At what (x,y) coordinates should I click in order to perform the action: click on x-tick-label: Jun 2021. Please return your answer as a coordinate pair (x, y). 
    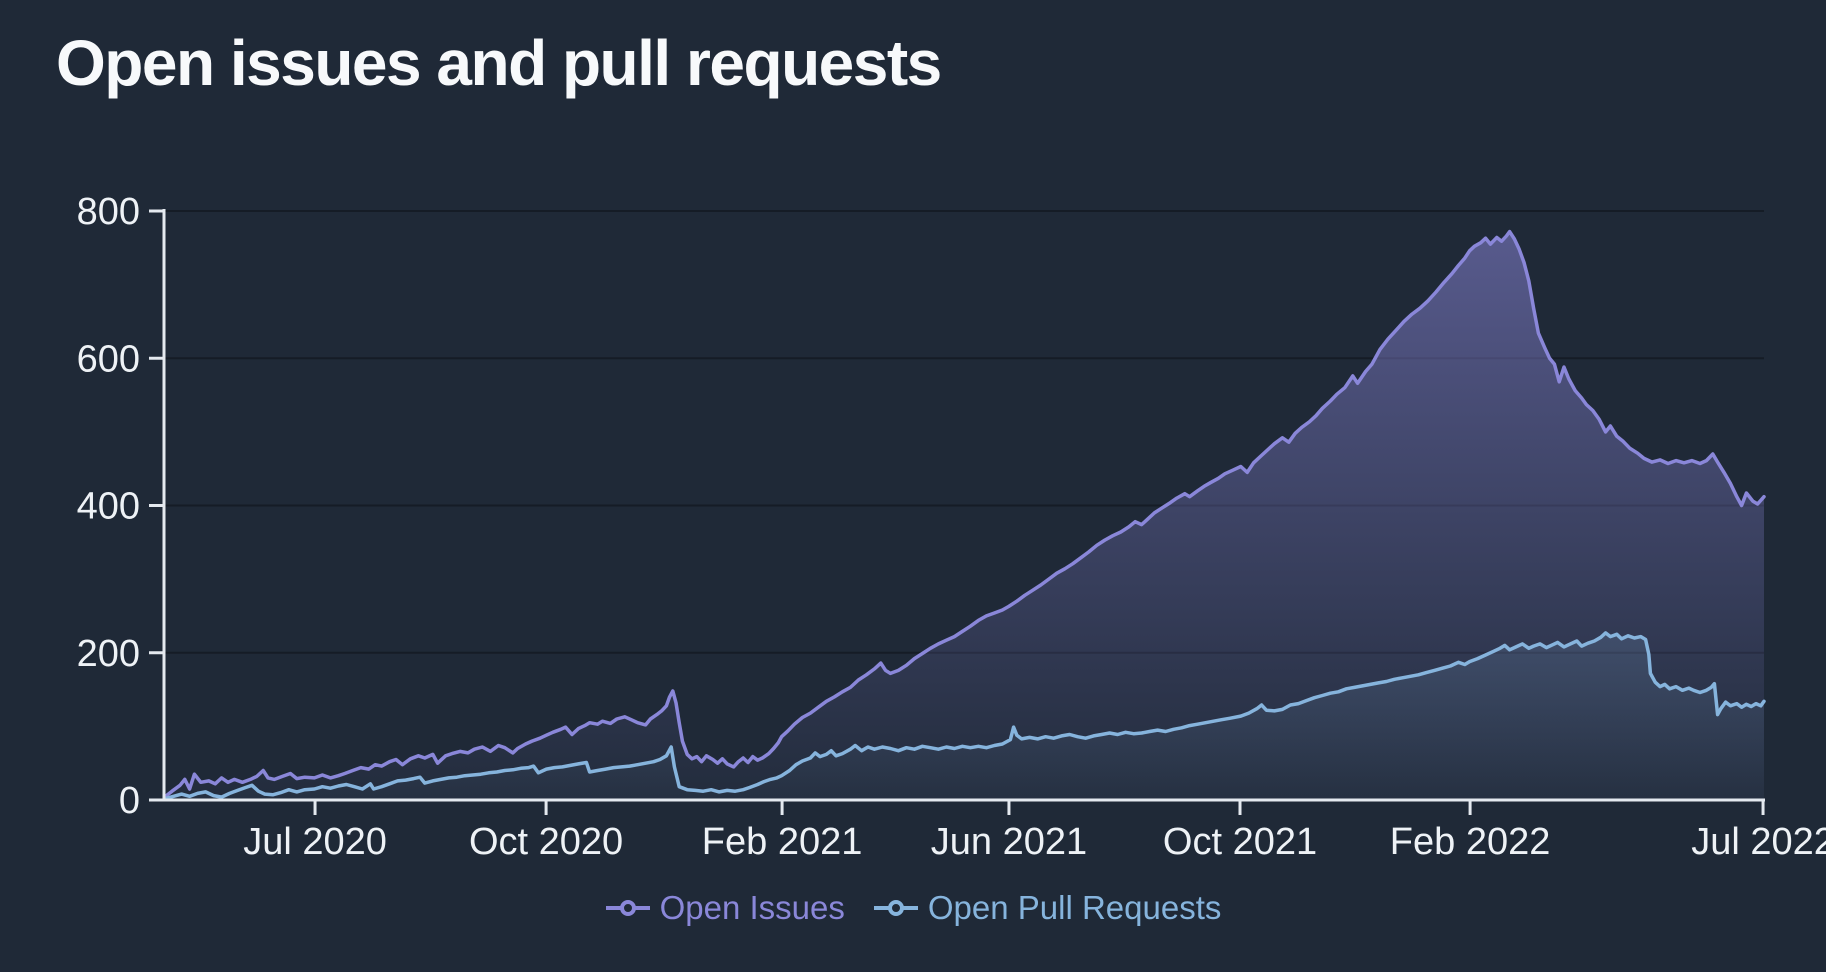
    Looking at the image, I should click on (1009, 842).